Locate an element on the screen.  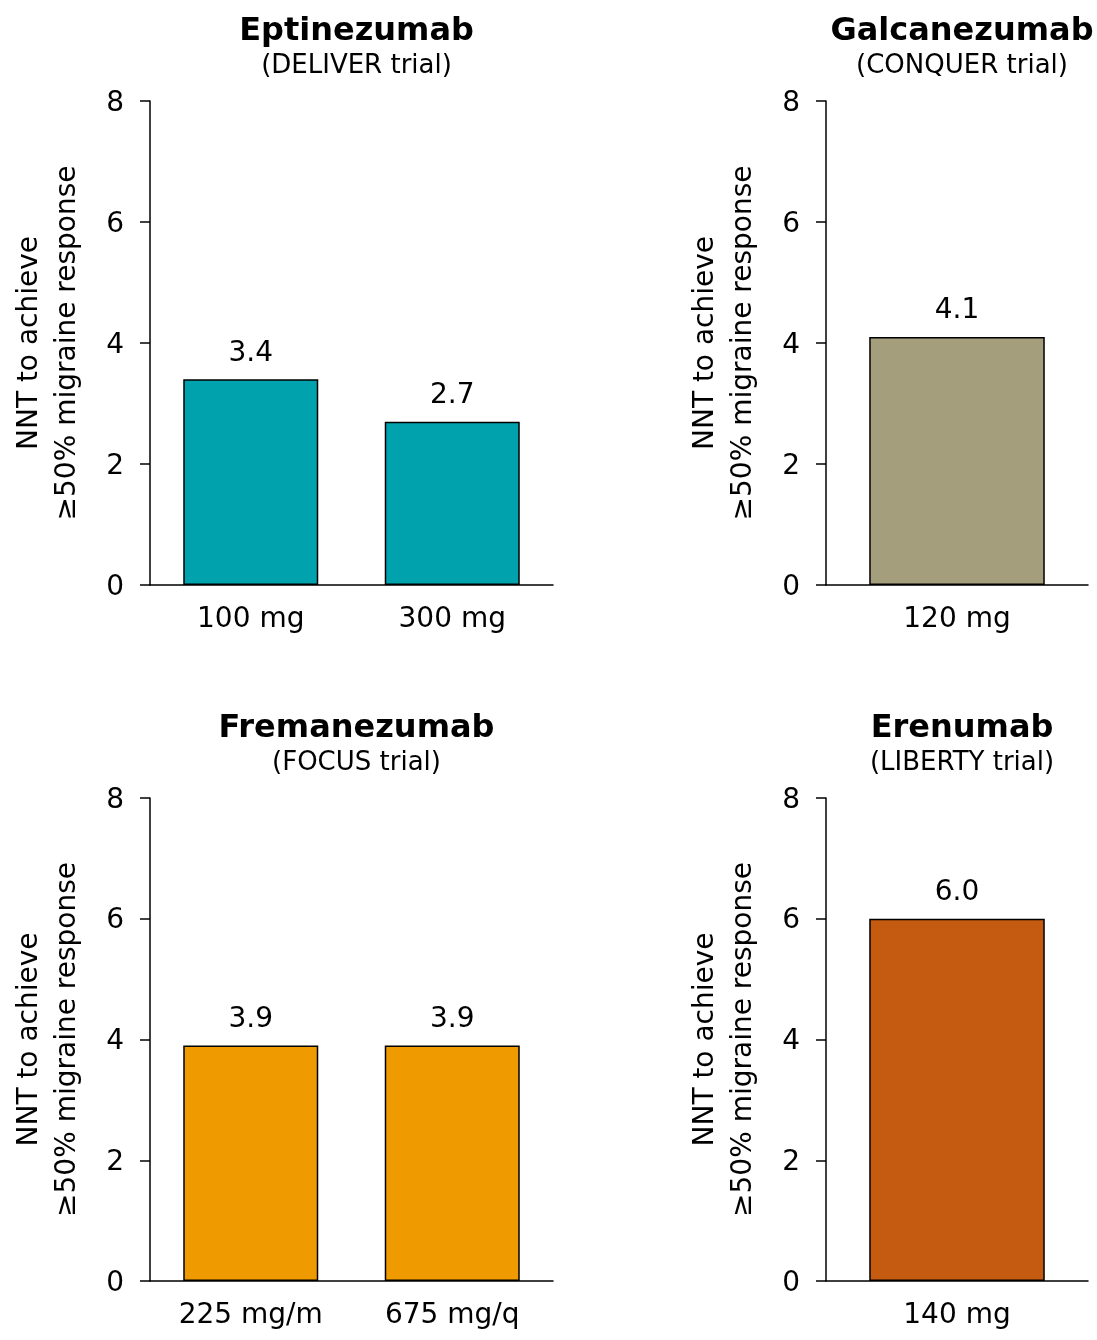
x-tick-label: 300 mg is located at coordinates (452, 617).